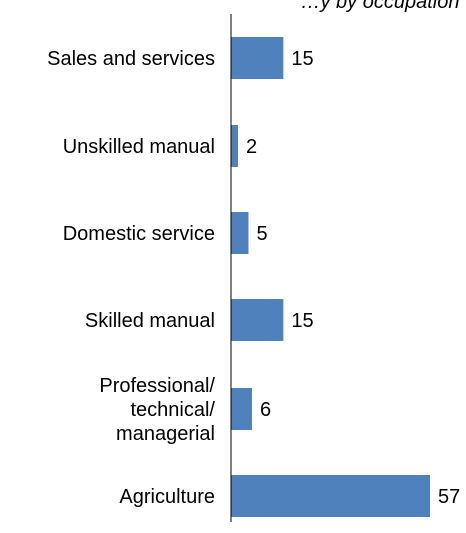 The height and width of the screenshot is (533, 466). I want to click on value-label-2: 5, so click(261, 234).